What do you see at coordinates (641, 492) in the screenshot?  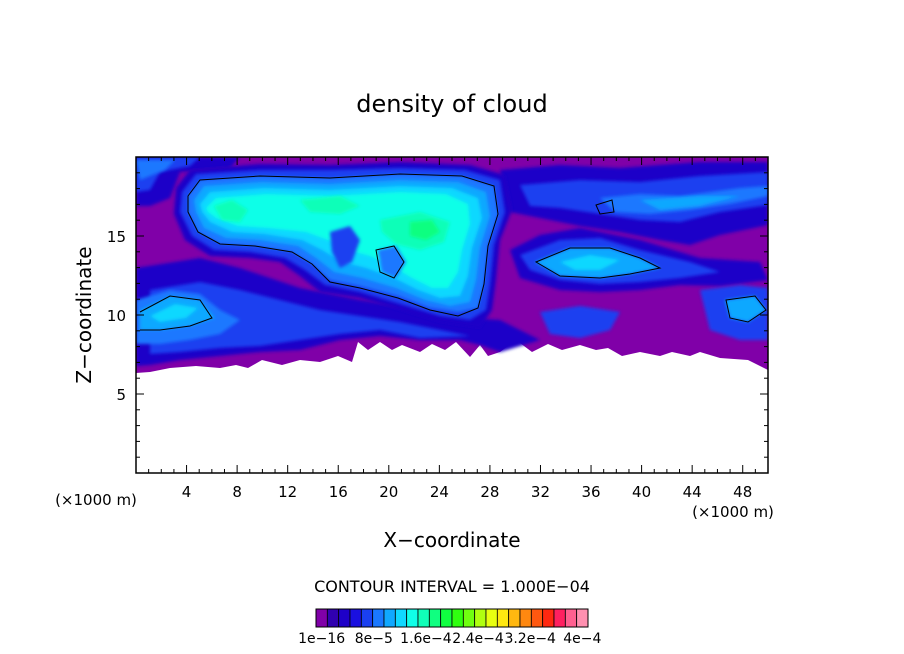 I see `x-tick-label: 40` at bounding box center [641, 492].